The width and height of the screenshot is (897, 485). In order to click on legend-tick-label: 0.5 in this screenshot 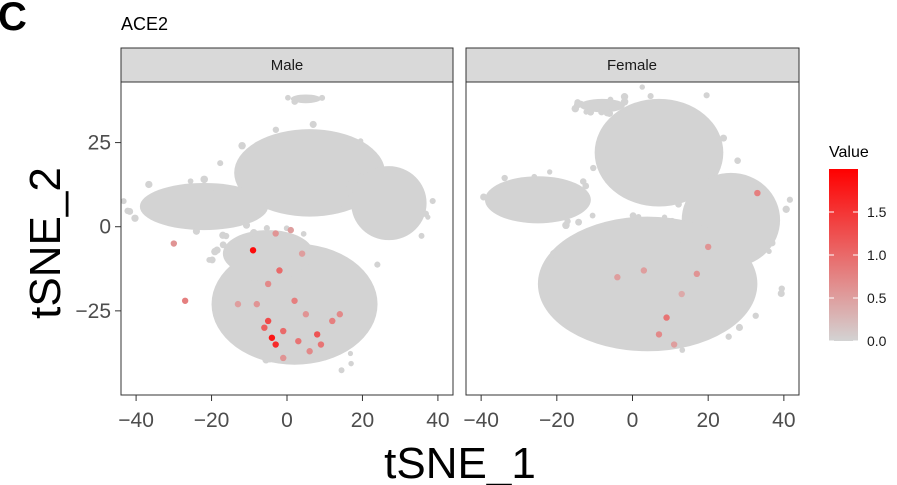, I will do `click(877, 298)`.